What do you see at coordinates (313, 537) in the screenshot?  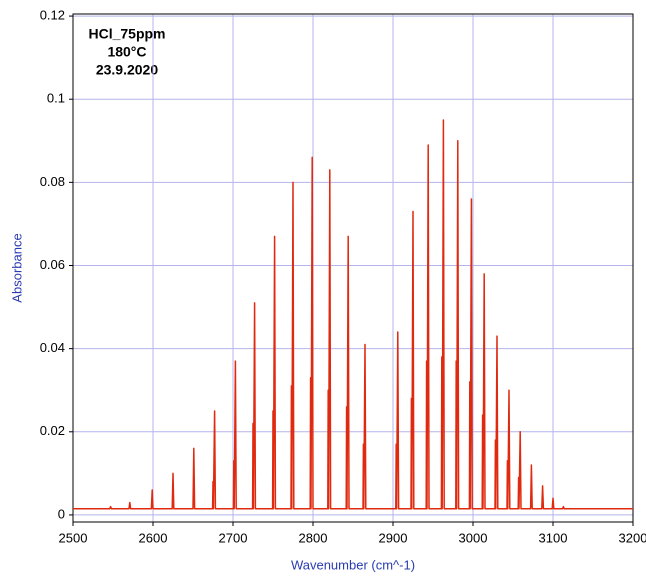 I see `x-tick-label: 2800` at bounding box center [313, 537].